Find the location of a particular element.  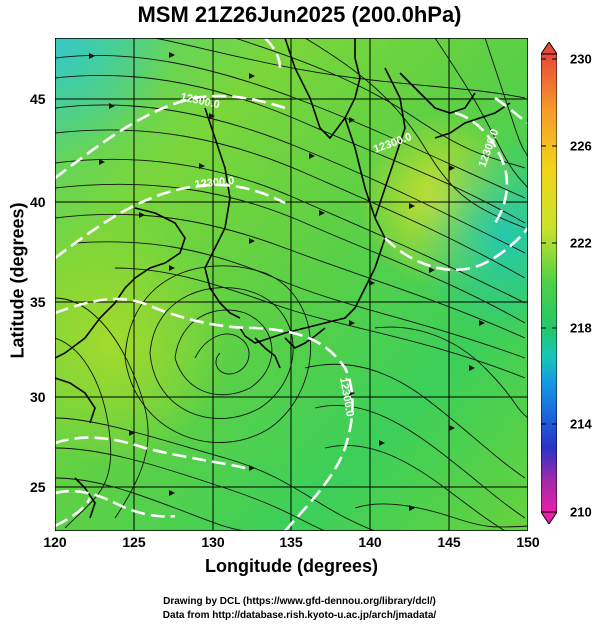

x-tick-label: 140 is located at coordinates (370, 542).